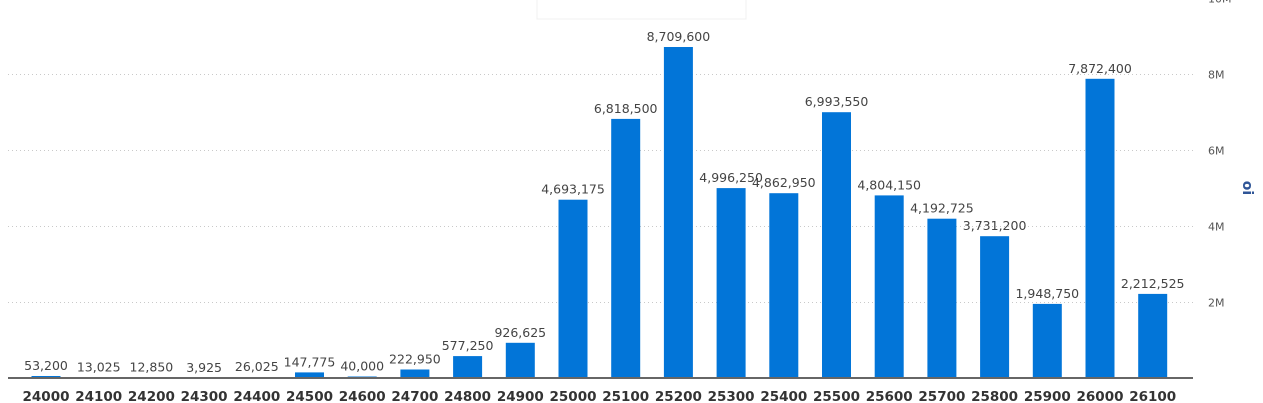  What do you see at coordinates (46, 365) in the screenshot?
I see `data-label-24000: 53,200` at bounding box center [46, 365].